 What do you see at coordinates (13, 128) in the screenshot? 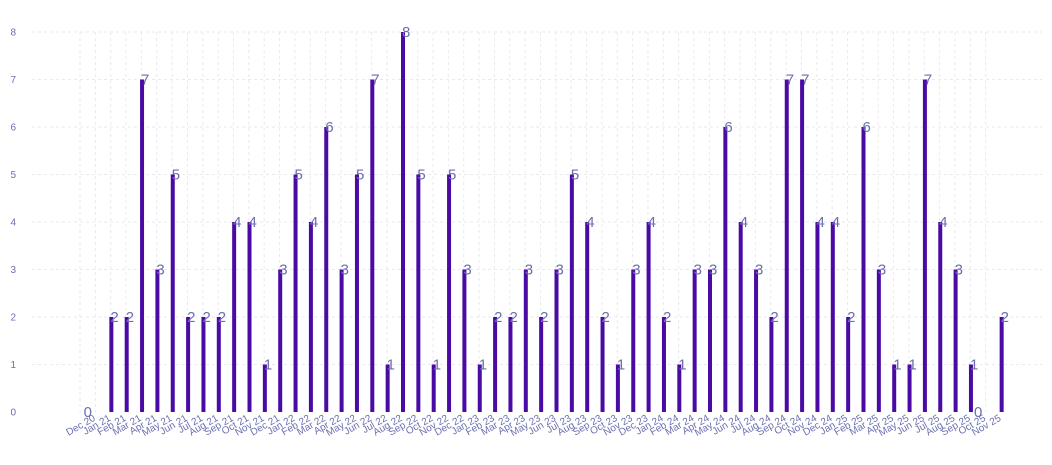
I see `y-tick-label: 6` at bounding box center [13, 128].